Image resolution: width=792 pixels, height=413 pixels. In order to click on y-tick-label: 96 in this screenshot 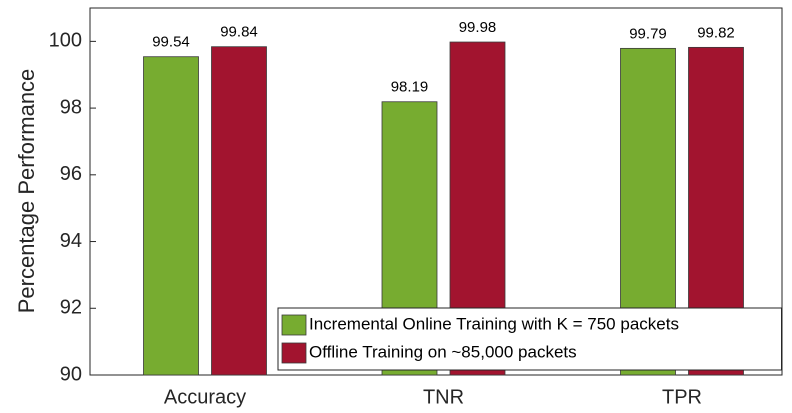, I will do `click(71, 174)`.